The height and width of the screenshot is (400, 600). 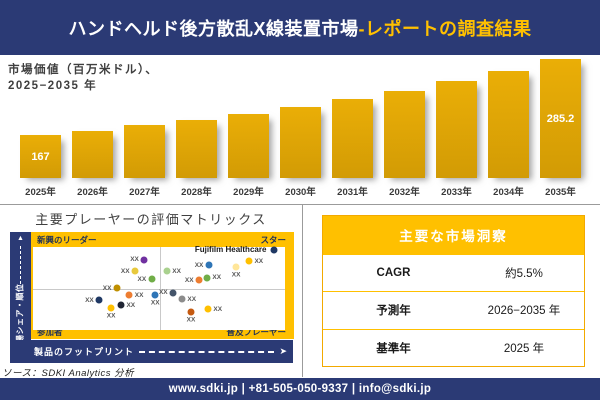 I want to click on row-value-base-year: 2025 年, so click(x=524, y=348).